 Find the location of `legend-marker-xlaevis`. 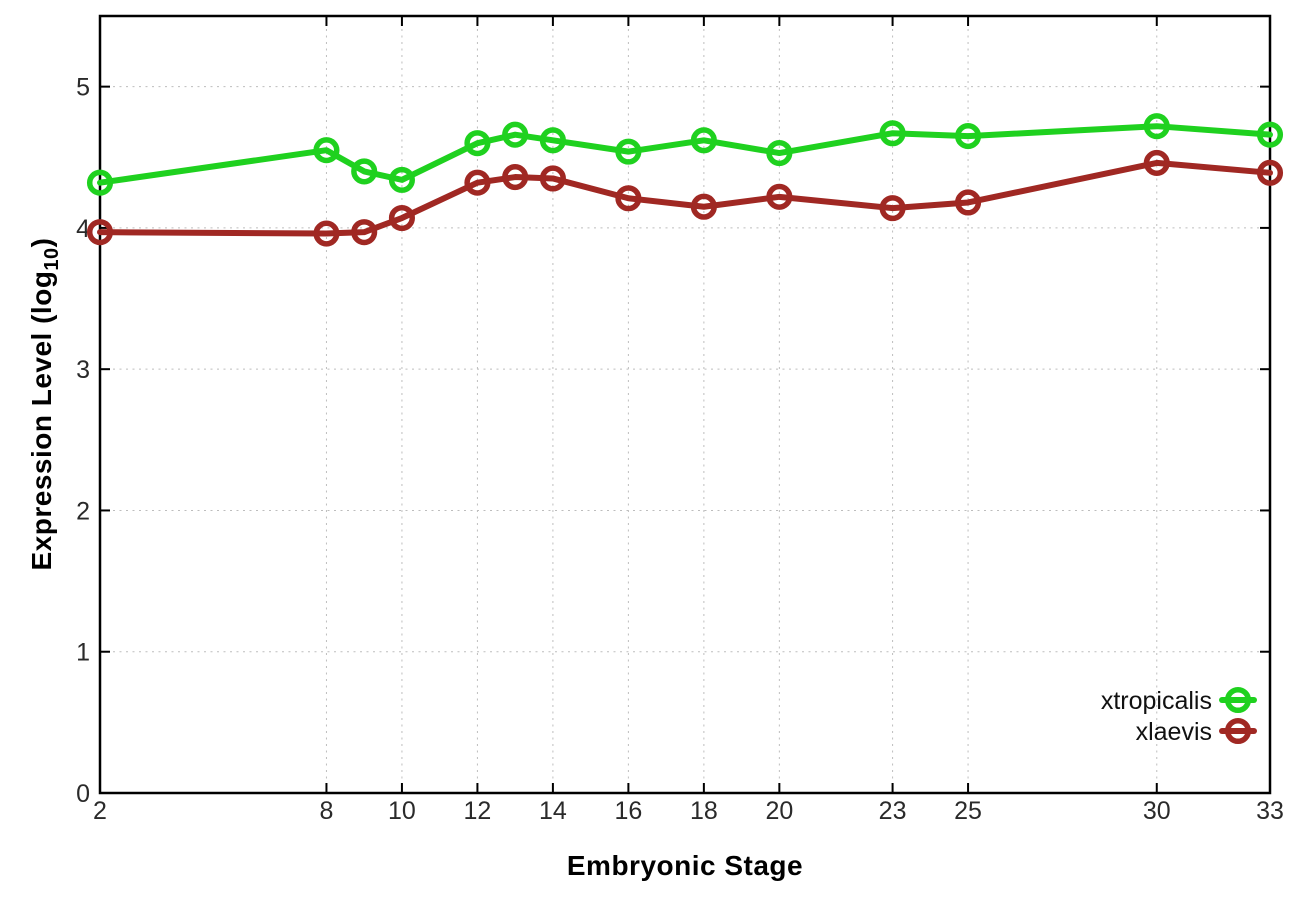

legend-marker-xlaevis is located at coordinates (1238, 731).